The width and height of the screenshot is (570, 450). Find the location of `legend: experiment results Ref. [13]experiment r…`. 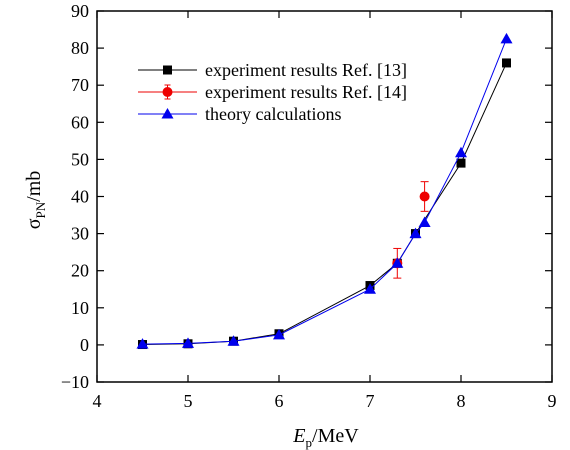

legend: experiment results Ref. [13]experiment r… is located at coordinates (272, 92).